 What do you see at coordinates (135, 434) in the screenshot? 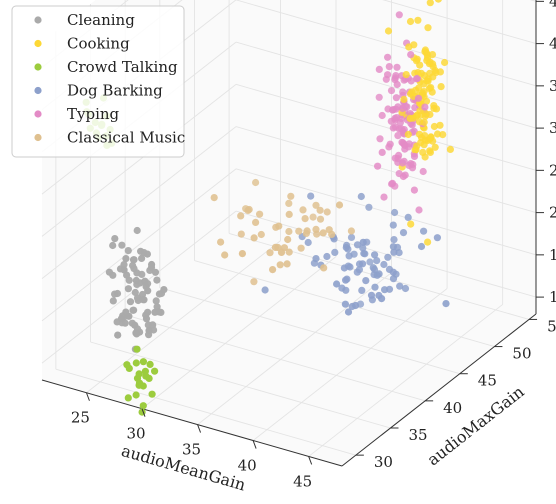
I see `x-tick-label: 30` at bounding box center [135, 434].